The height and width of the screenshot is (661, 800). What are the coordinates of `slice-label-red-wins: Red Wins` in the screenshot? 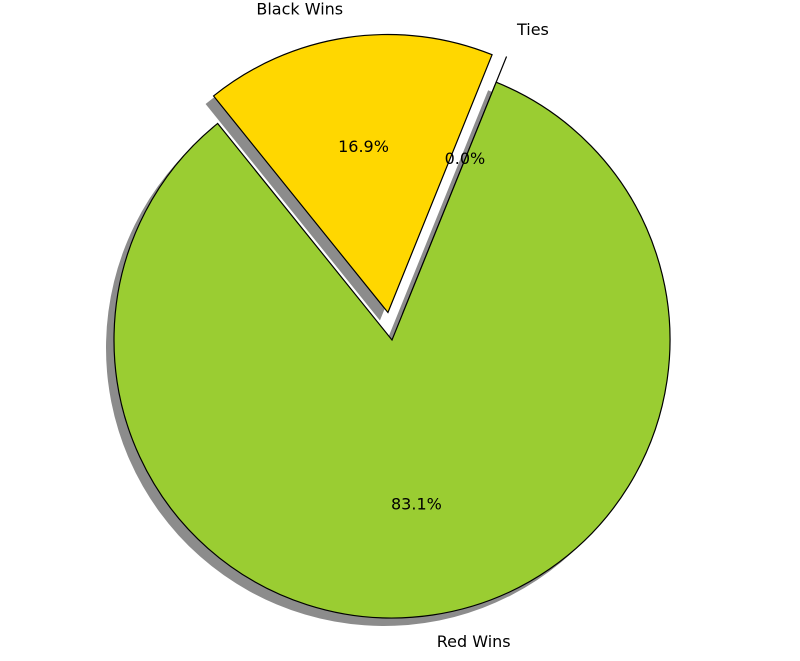 It's located at (474, 641).